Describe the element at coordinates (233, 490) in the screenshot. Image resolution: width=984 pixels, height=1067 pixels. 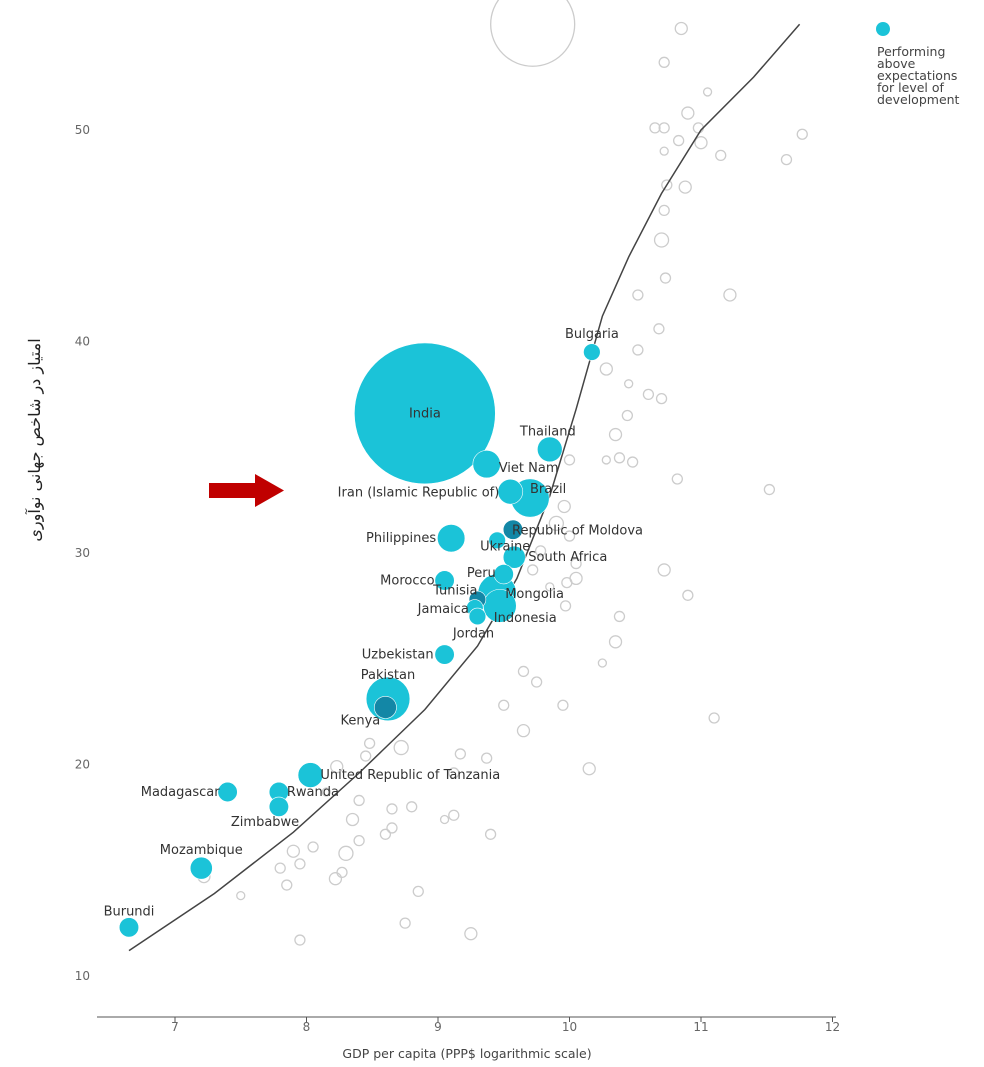
I see `arrow-shaft` at that location.